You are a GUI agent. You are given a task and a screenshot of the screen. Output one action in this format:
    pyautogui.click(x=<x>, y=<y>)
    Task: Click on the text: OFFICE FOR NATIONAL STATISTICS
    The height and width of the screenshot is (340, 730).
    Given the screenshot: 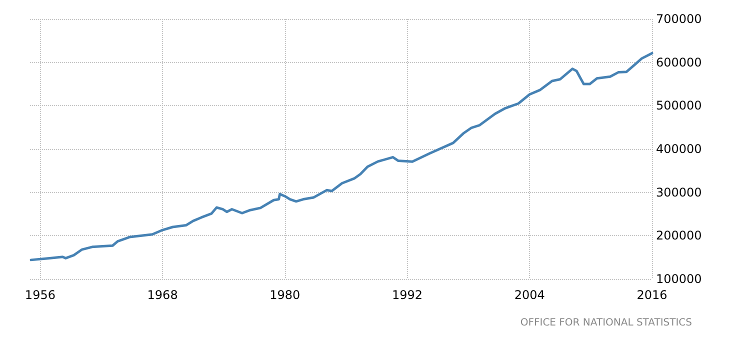 What is the action you would take?
    pyautogui.click(x=606, y=323)
    